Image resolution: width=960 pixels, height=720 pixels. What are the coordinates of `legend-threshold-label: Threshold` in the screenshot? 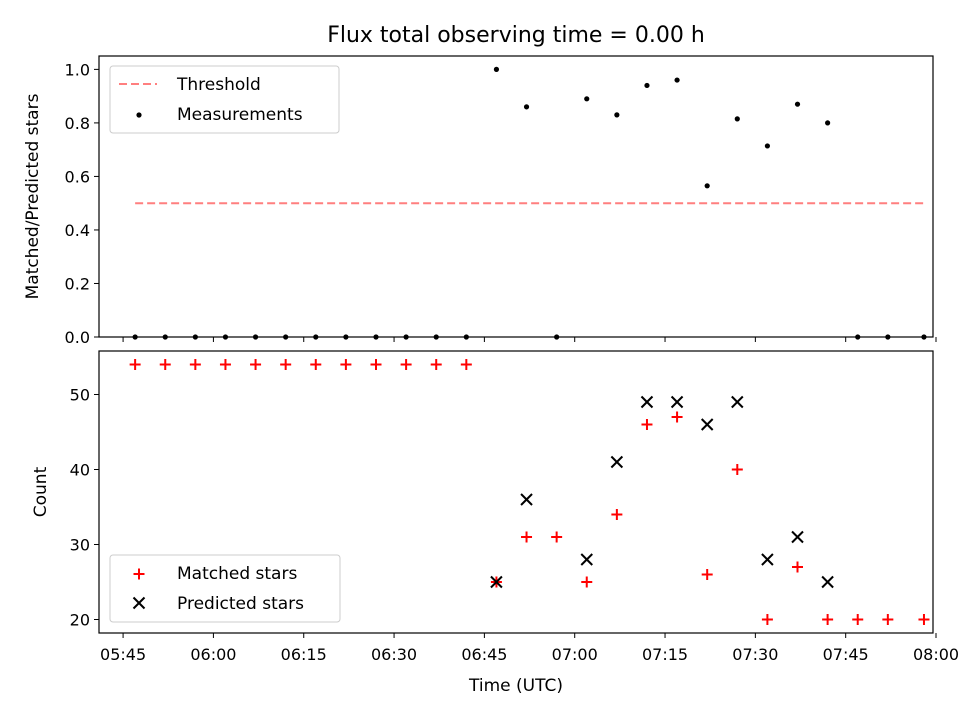 It's located at (218, 85).